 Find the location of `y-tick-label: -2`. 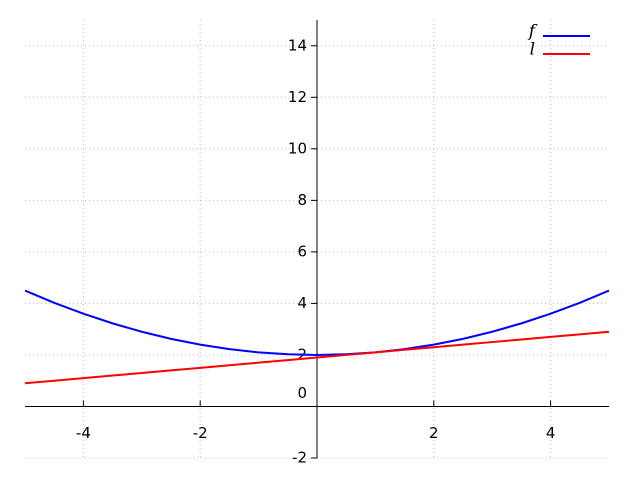

y-tick-label: -2 is located at coordinates (299, 458).